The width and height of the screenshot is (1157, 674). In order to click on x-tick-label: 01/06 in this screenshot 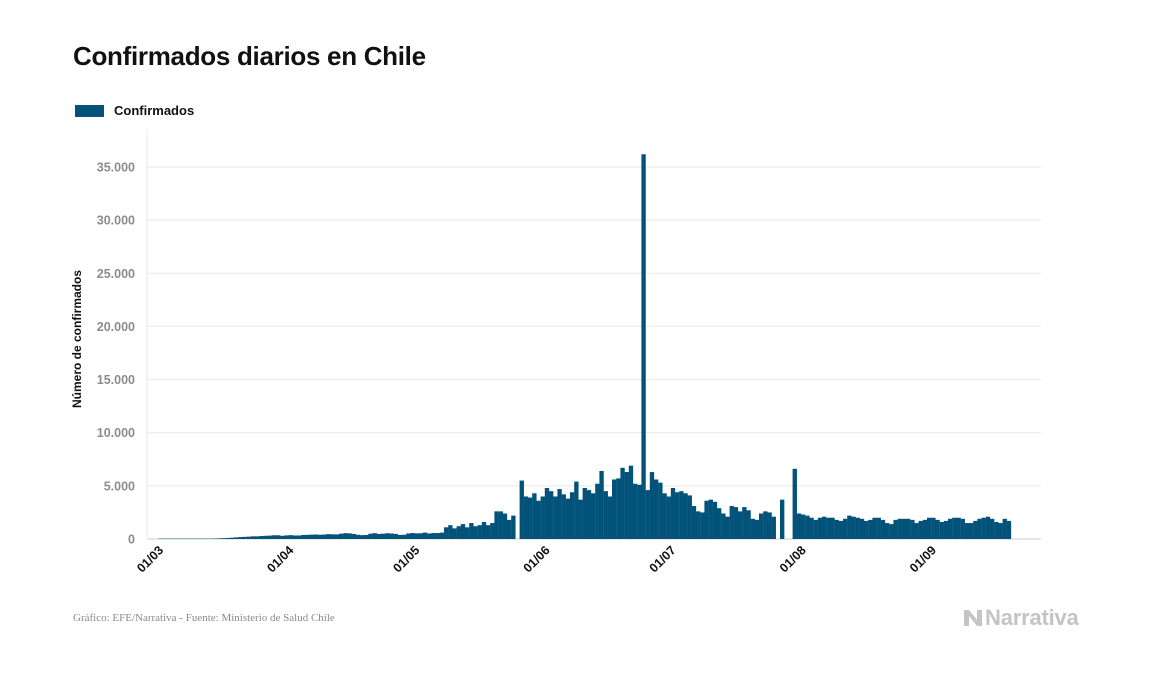, I will do `click(537, 559)`.